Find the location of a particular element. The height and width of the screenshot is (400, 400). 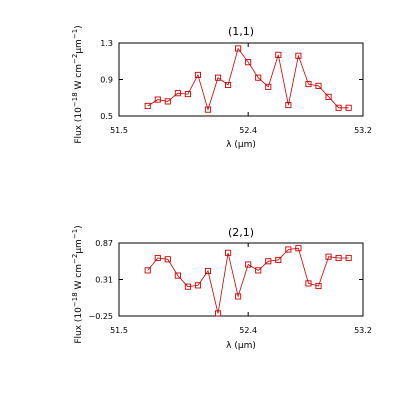

y-tick-label: 1.3 is located at coordinates (106, 43).